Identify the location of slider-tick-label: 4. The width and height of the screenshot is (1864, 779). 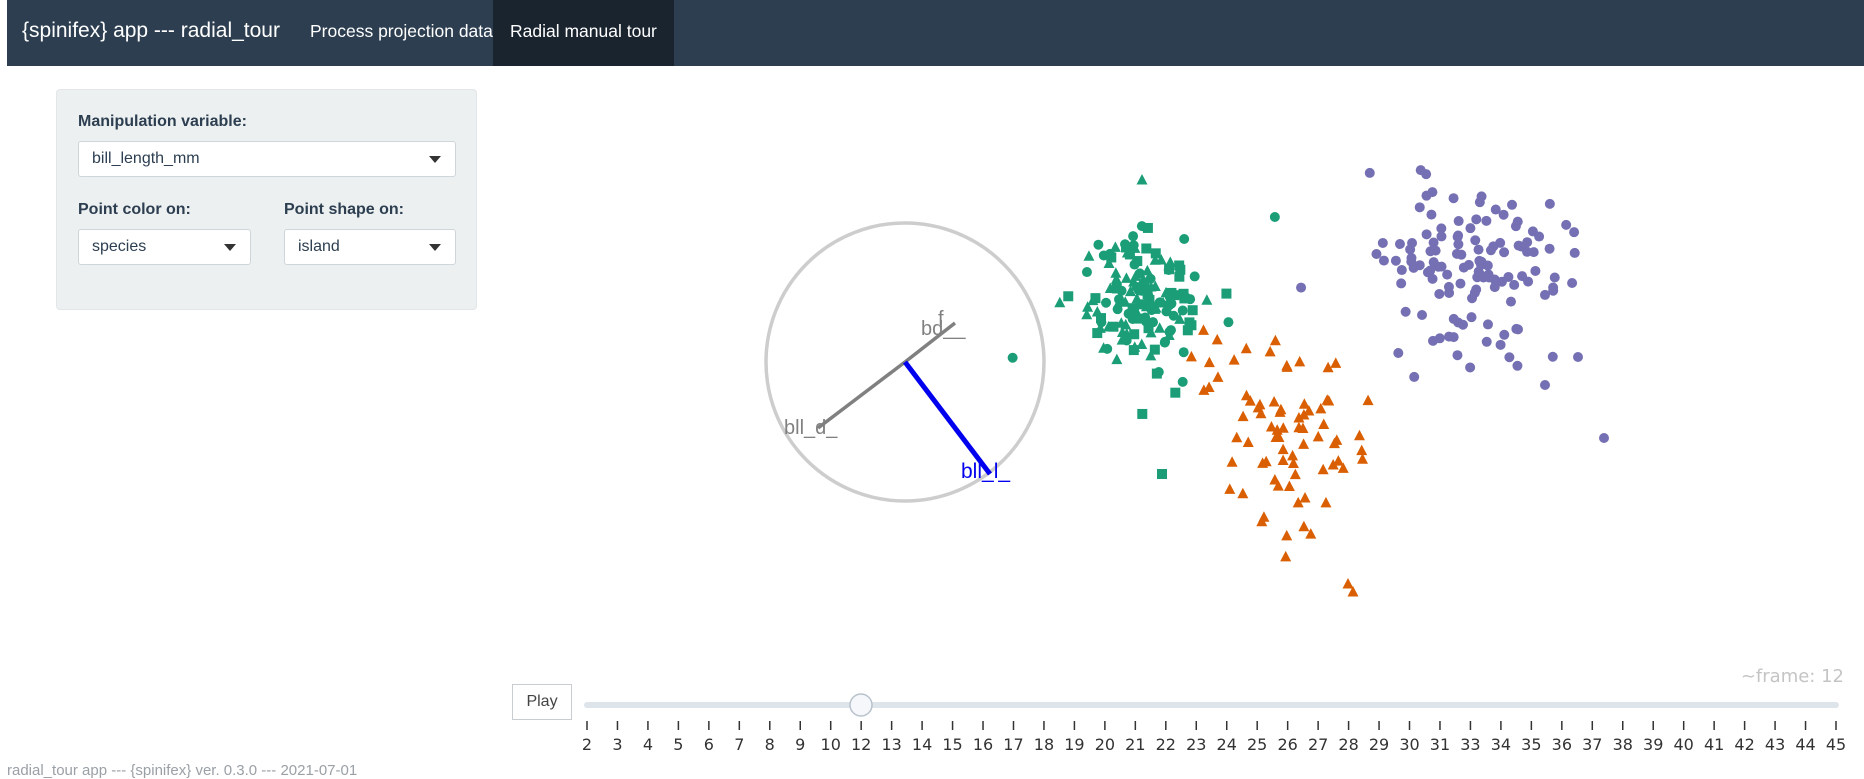
(648, 744).